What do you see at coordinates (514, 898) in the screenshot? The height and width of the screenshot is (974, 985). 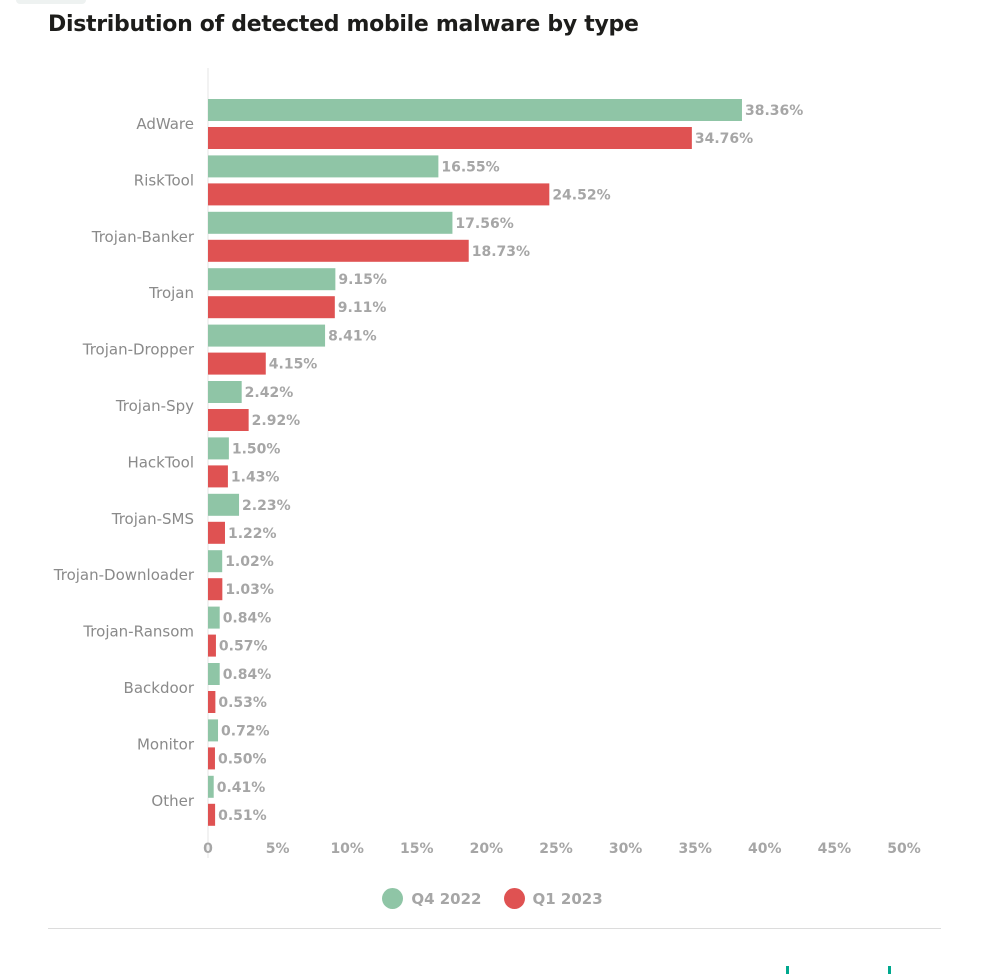 I see `legend-swatch-q1` at bounding box center [514, 898].